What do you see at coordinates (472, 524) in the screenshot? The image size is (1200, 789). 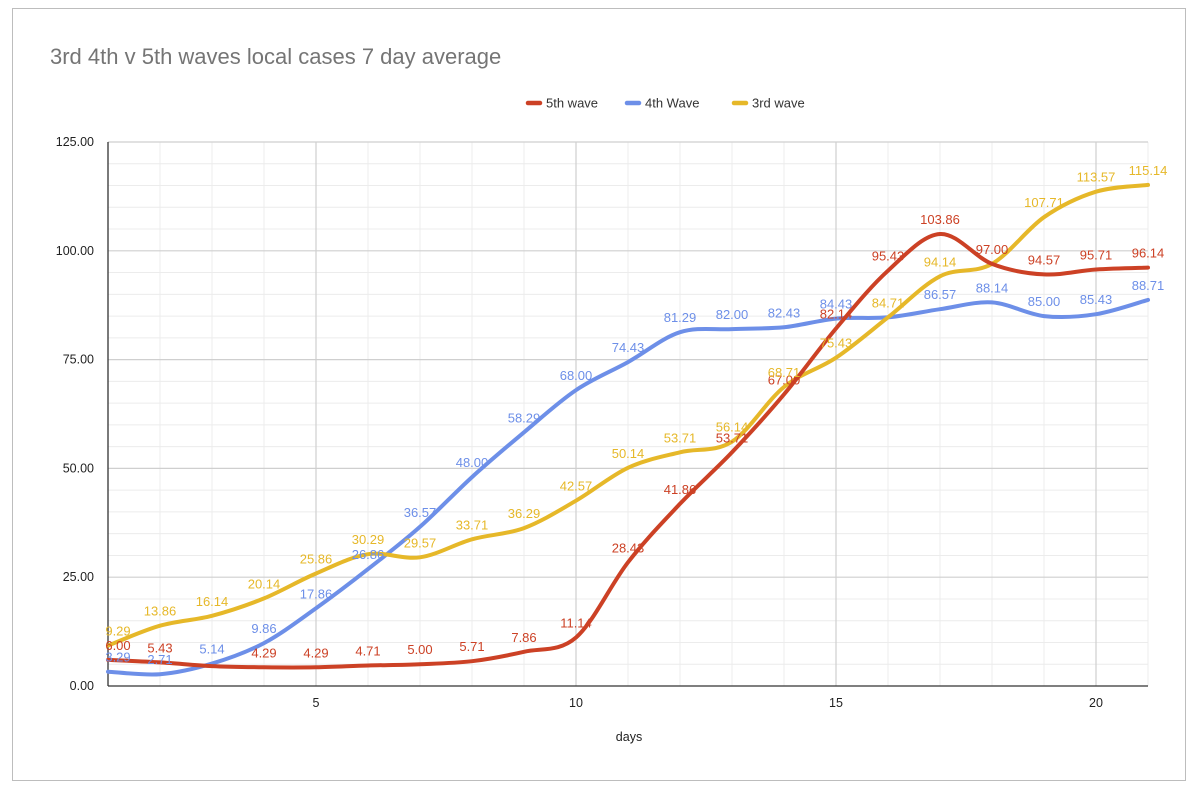 I see `data-label-3rd-wave: 33.71` at bounding box center [472, 524].